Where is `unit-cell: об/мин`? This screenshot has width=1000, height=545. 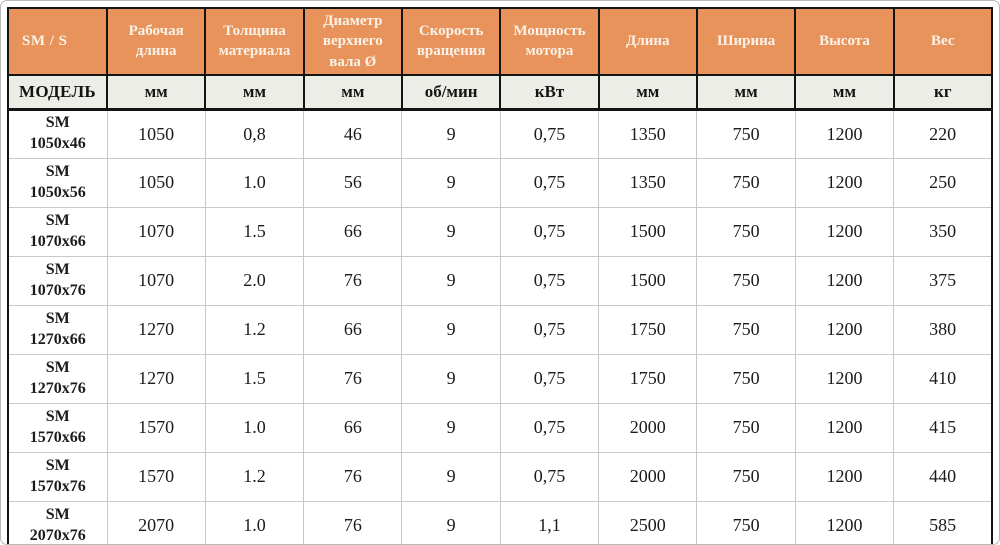
unit-cell: об/мин is located at coordinates (451, 92).